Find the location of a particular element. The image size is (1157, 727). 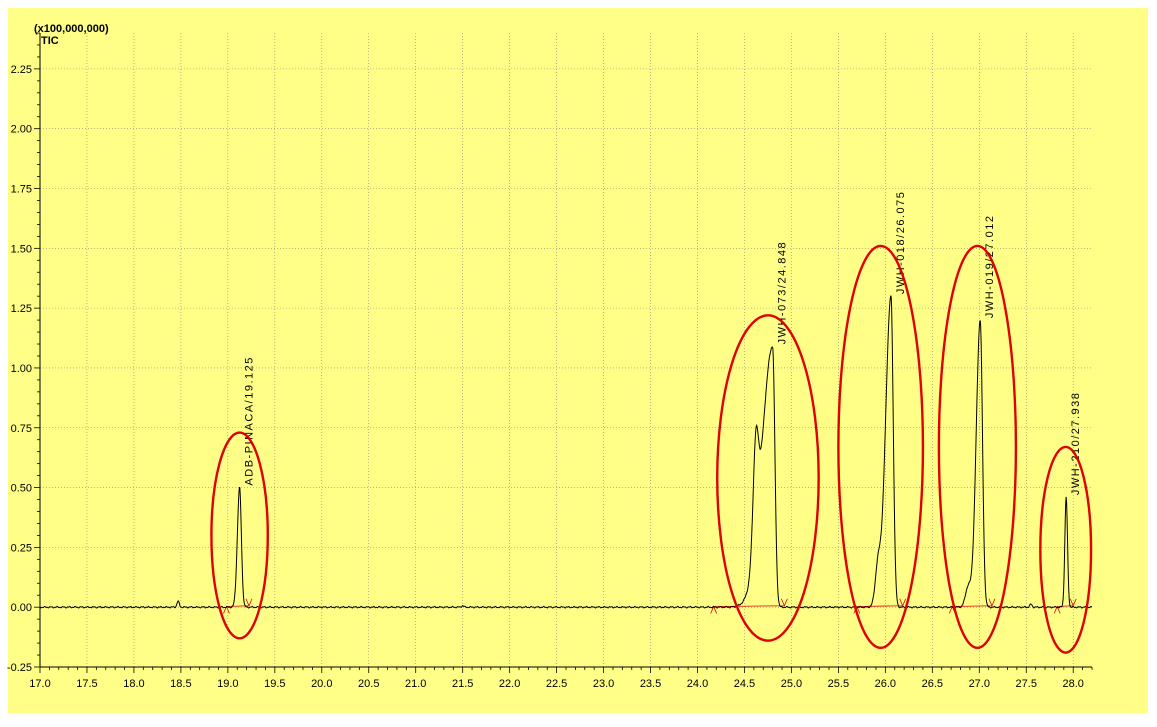

x-tick-label: 25.5 is located at coordinates (838, 684).